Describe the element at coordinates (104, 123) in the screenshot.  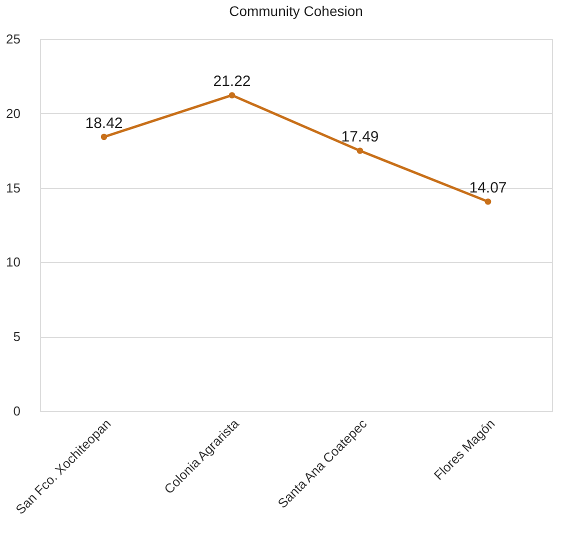
I see `data-label: 18.42` at that location.